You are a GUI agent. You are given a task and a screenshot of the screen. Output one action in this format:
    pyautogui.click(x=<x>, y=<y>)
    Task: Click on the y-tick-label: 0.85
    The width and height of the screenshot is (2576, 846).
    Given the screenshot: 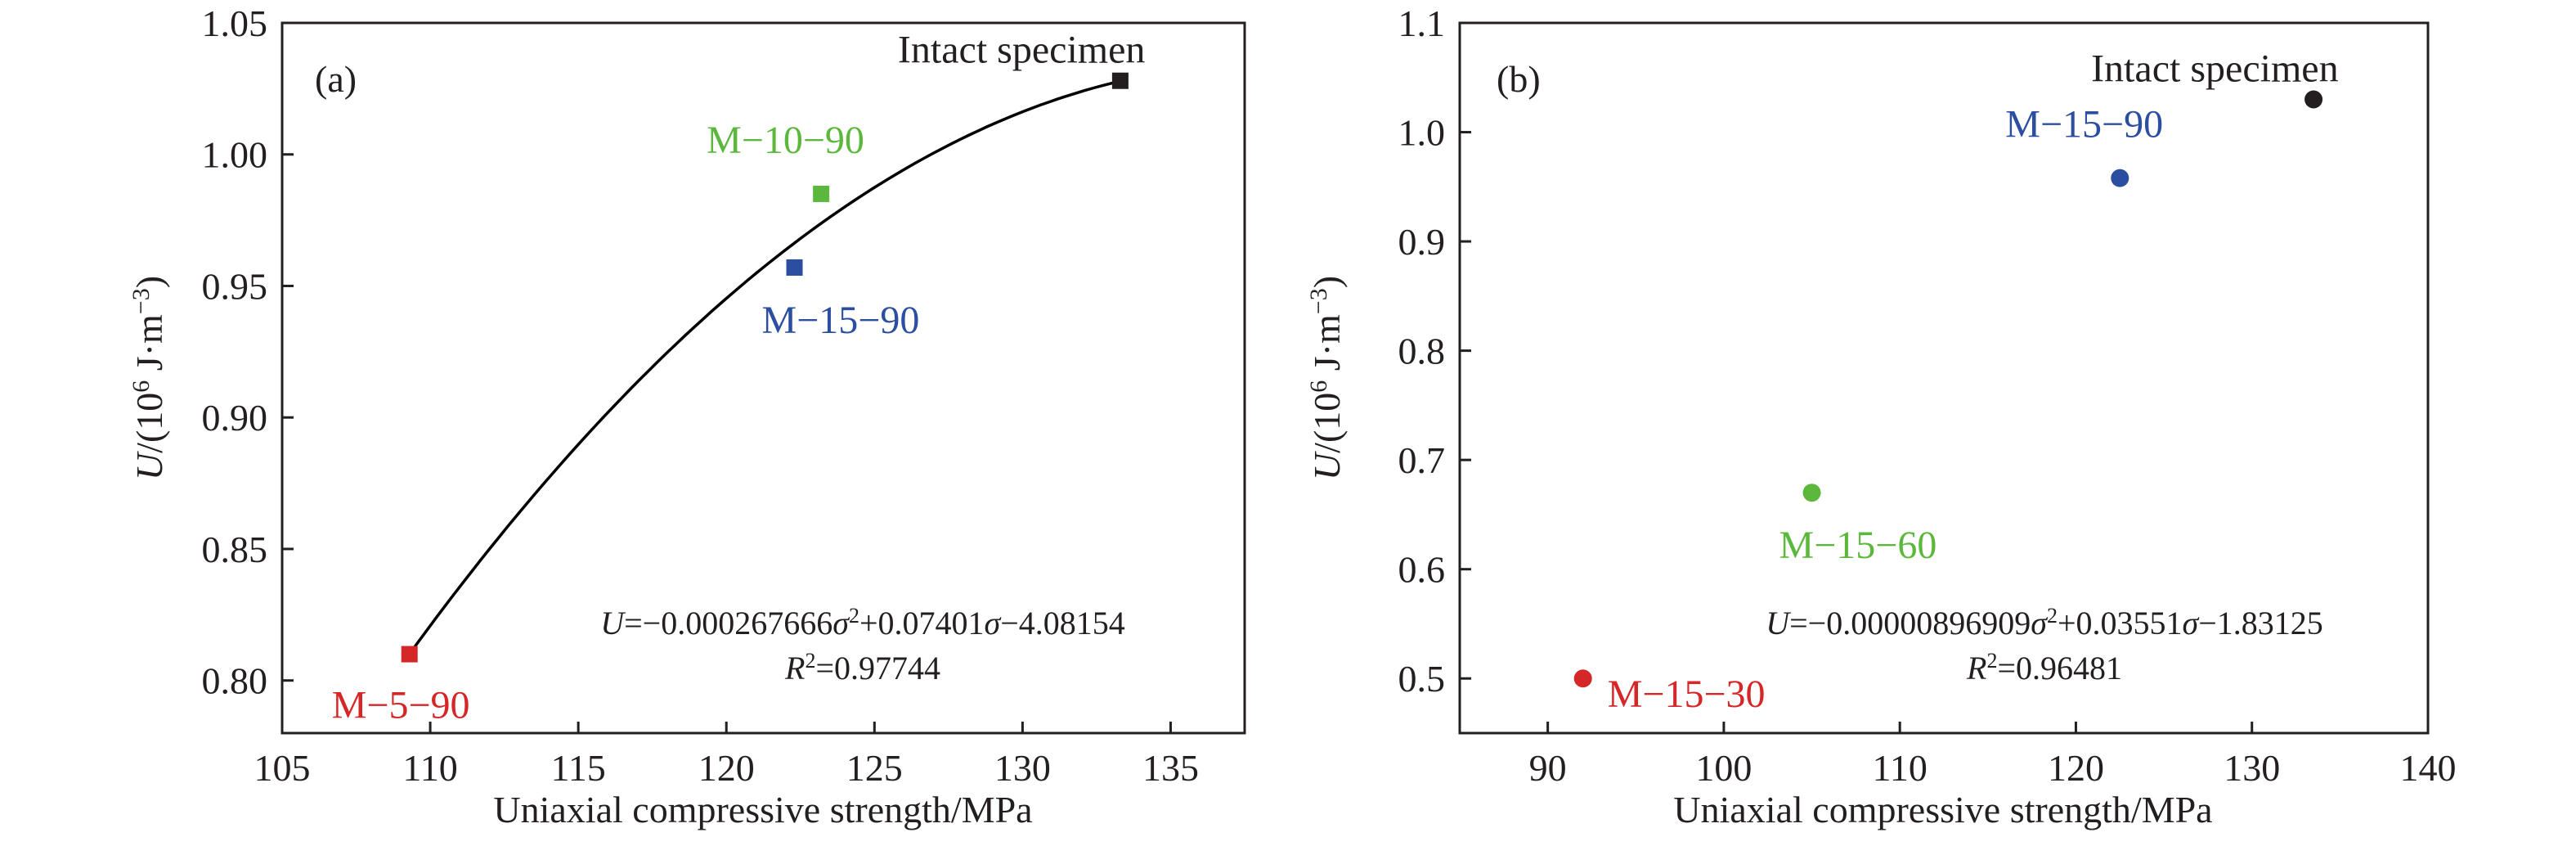 What is the action you would take?
    pyautogui.click(x=235, y=550)
    